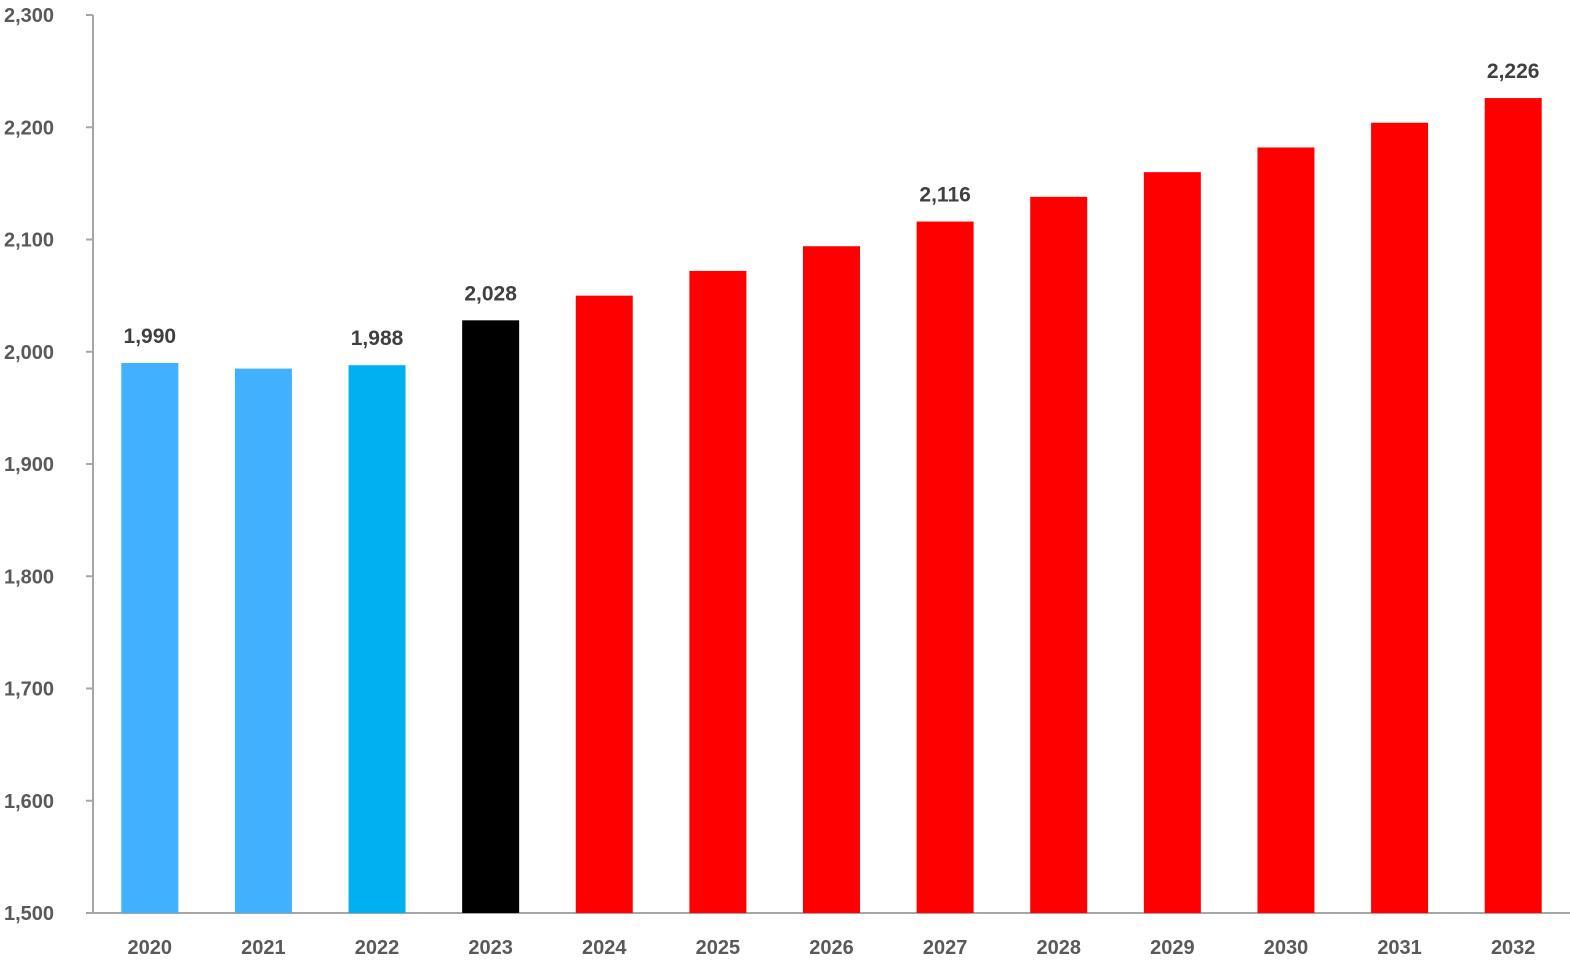  Describe the element at coordinates (490, 293) in the screenshot. I see `data-label-2023: 2,028` at that location.